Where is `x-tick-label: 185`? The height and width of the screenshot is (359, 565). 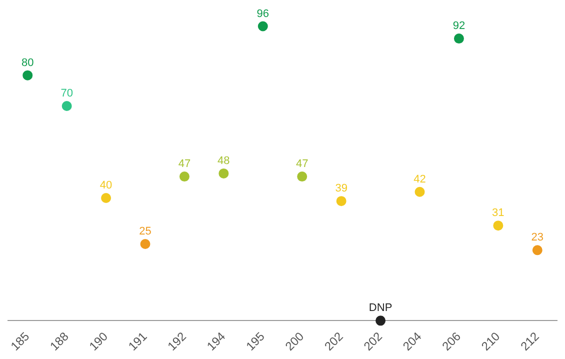 x-tick-label: 185 is located at coordinates (20, 341).